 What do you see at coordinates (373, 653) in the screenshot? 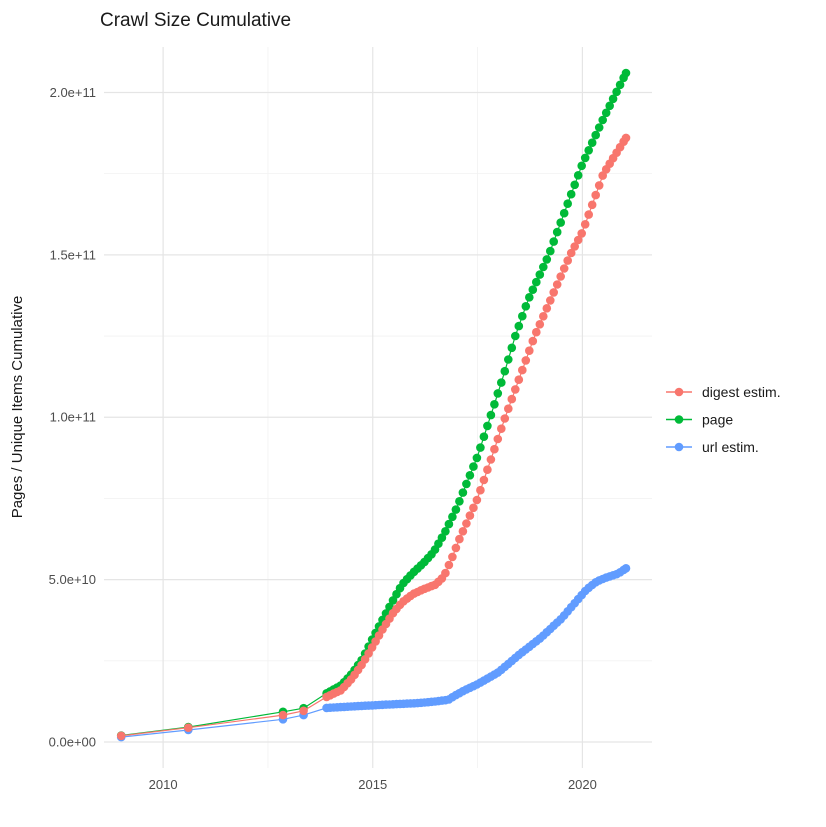
I see `series-url-estim-` at bounding box center [373, 653].